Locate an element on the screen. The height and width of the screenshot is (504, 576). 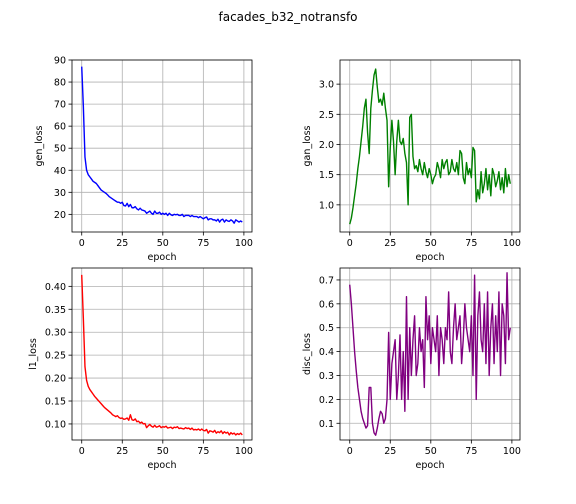
y-tick-label: 0.2 is located at coordinates (326, 400).